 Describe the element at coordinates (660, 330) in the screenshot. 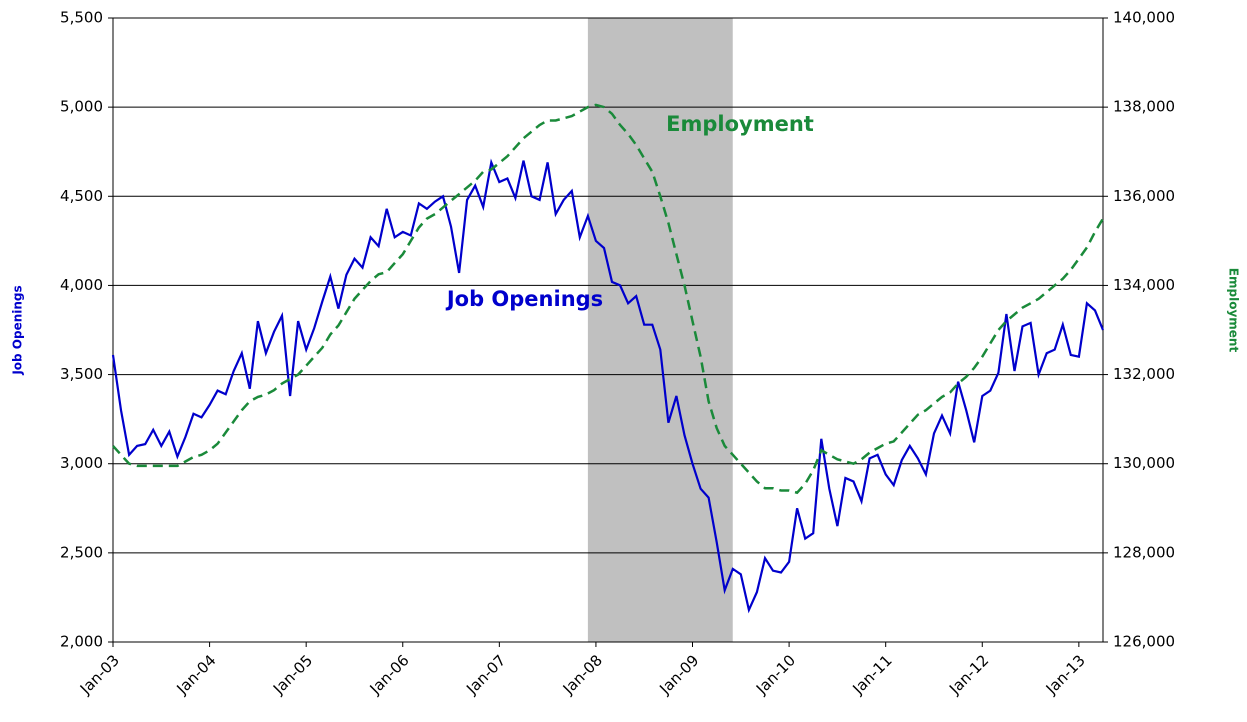

I see `shaded-region` at that location.